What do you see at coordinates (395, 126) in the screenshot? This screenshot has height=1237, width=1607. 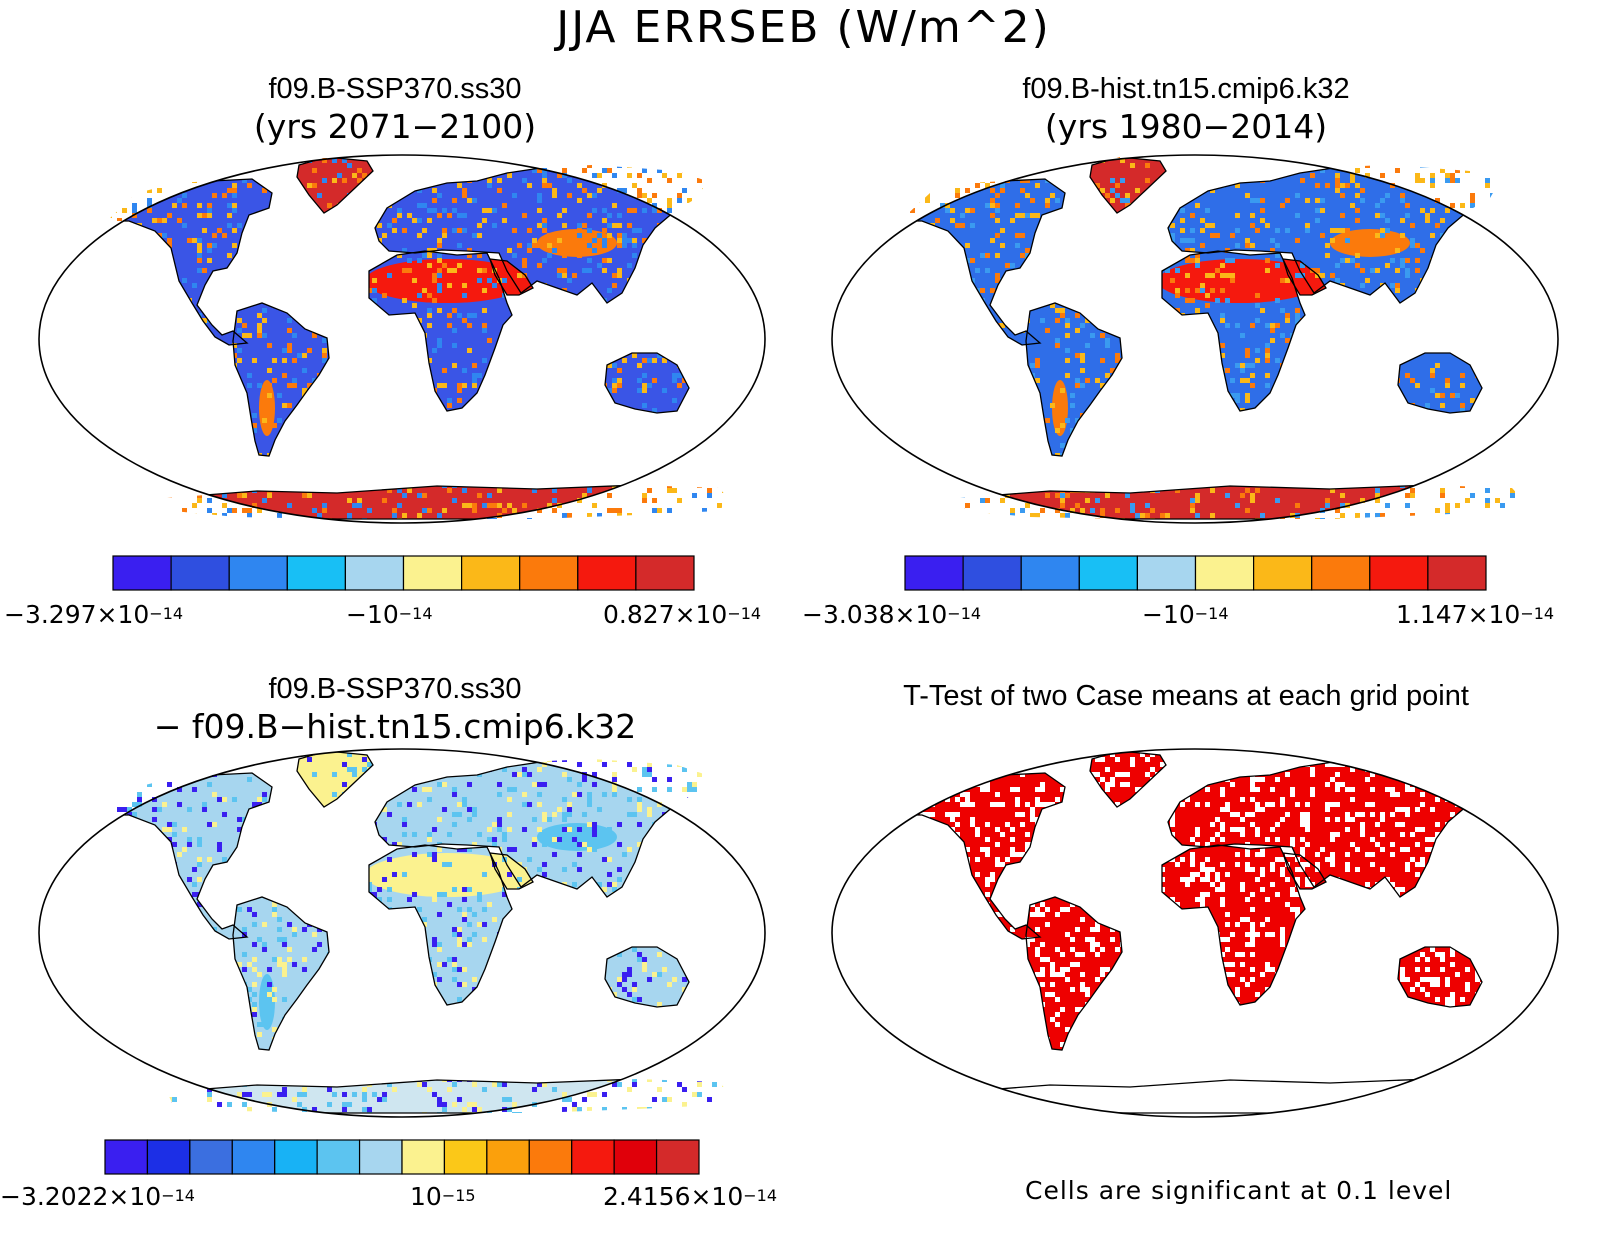 I see `panel-ssp370-subtitle: (yrs 2071−2100)` at bounding box center [395, 126].